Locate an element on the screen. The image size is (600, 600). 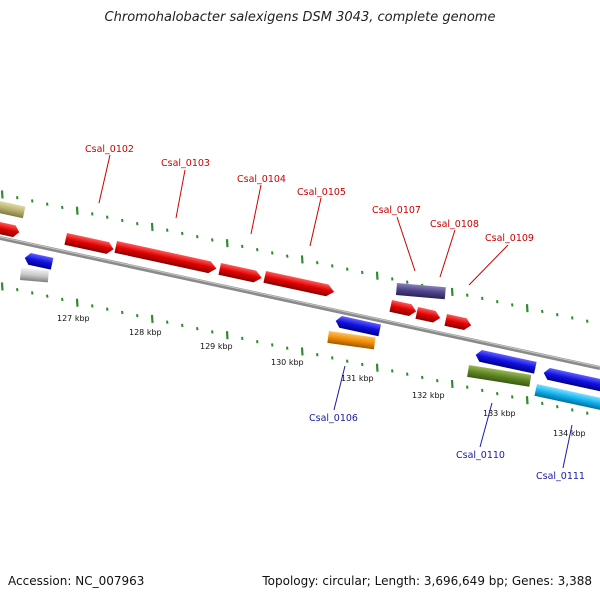
gene-label-csal-0111: Csal_0111 is located at coordinates (560, 476).